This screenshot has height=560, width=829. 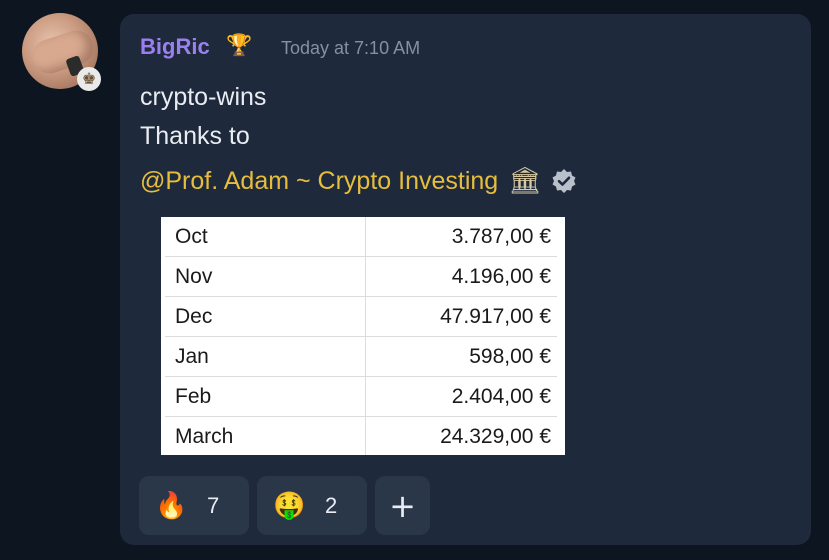 I want to click on table-row: Feb 2.404,00 €, so click(x=361, y=396).